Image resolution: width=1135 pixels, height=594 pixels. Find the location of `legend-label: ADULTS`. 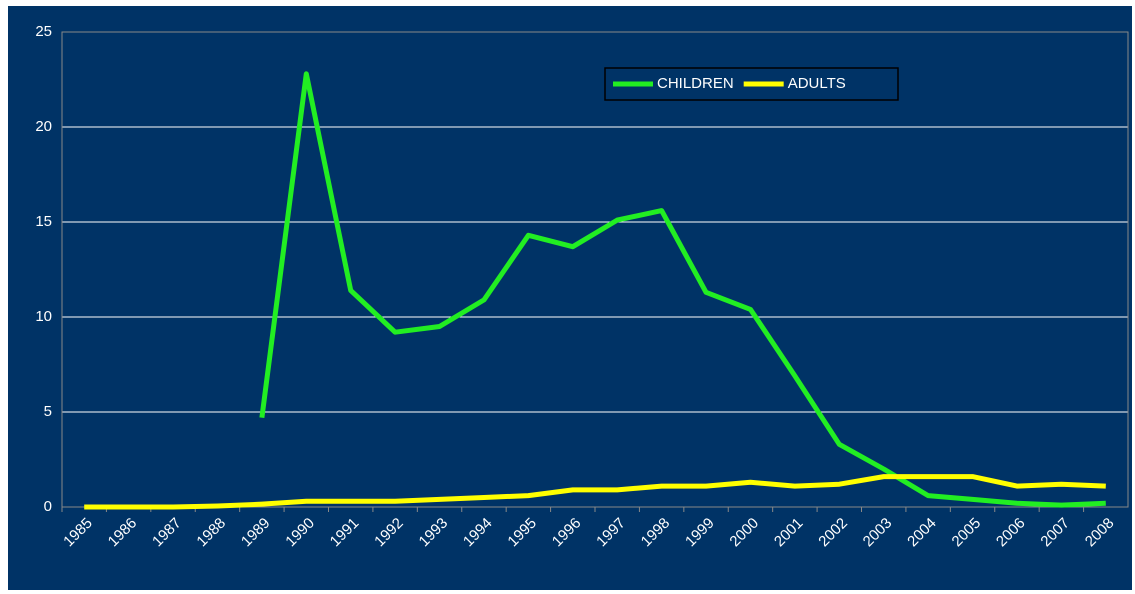

legend-label: ADULTS is located at coordinates (817, 83).